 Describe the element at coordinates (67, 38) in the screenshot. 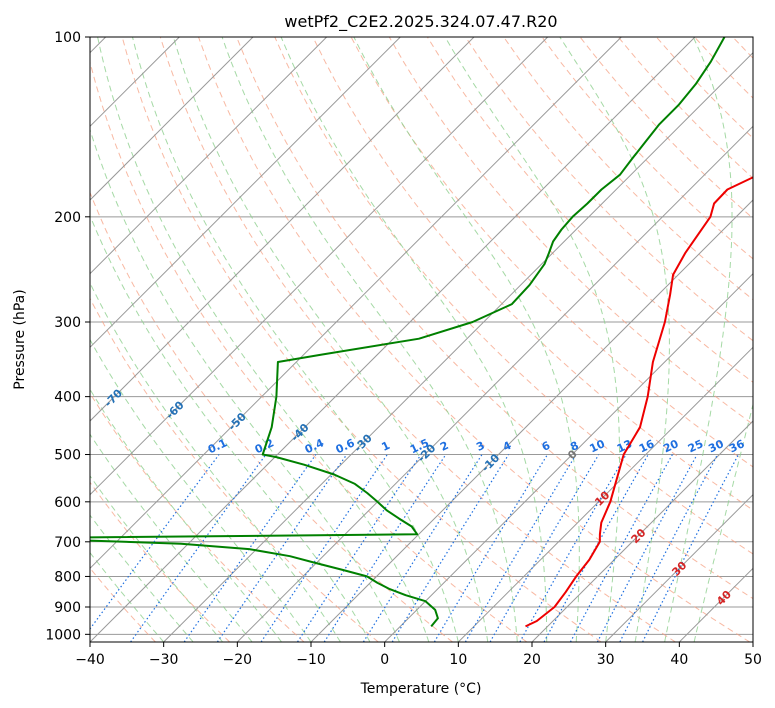

I see `y-tick-label: 100` at that location.